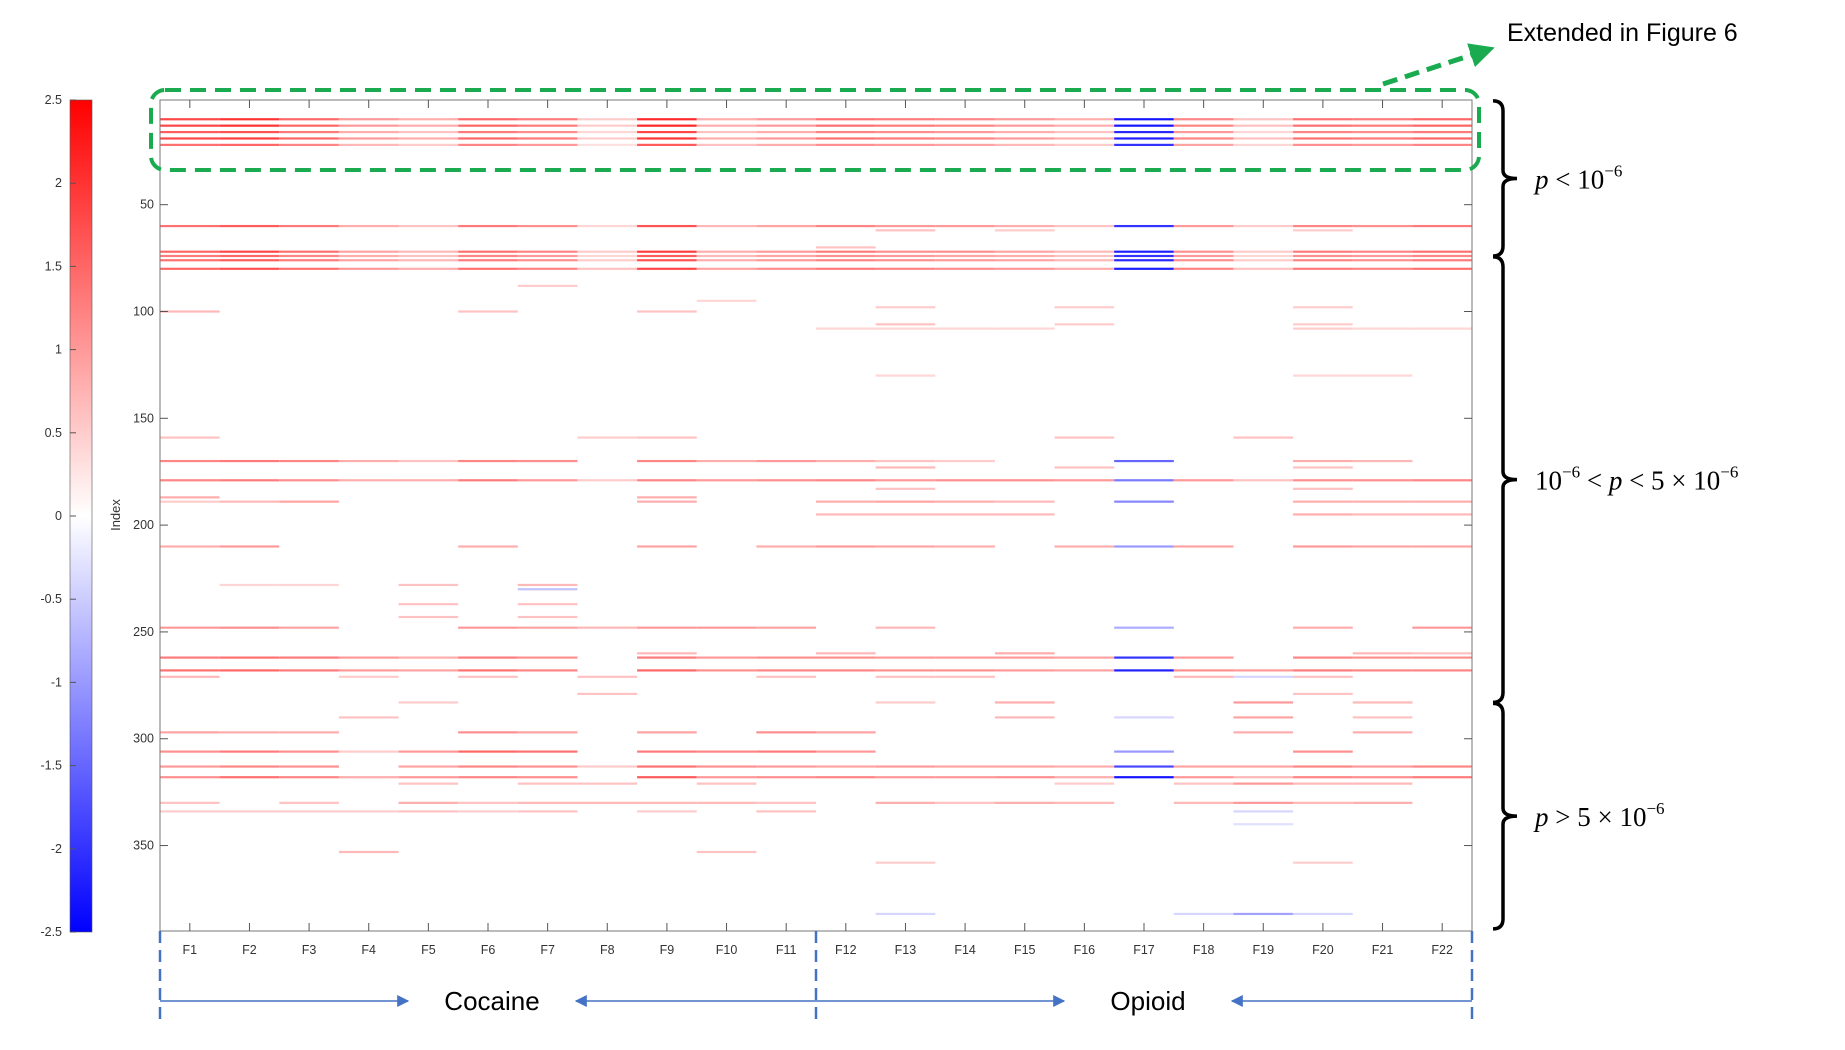 This screenshot has width=1845, height=1050. I want to click on colorbar-ticks: 2.5 2 1.5 1 0.5 0 -0.5 -1 -1.5 -2 -2.5, so click(58, 516).